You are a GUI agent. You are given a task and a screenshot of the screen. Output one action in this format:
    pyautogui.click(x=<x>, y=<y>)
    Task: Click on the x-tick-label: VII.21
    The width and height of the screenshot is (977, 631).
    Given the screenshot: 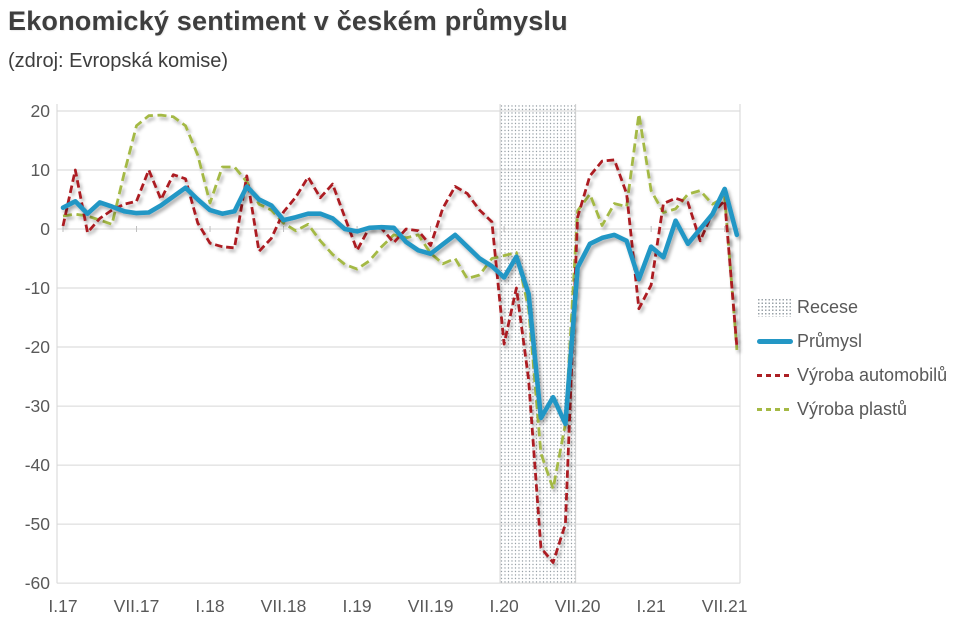 What is the action you would take?
    pyautogui.click(x=725, y=606)
    